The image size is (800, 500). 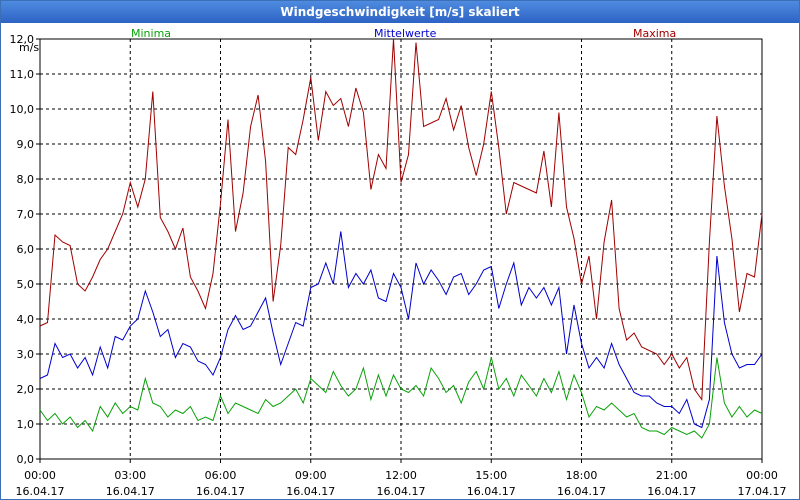 I want to click on y-tick-label: 4,0, so click(x=26, y=319).